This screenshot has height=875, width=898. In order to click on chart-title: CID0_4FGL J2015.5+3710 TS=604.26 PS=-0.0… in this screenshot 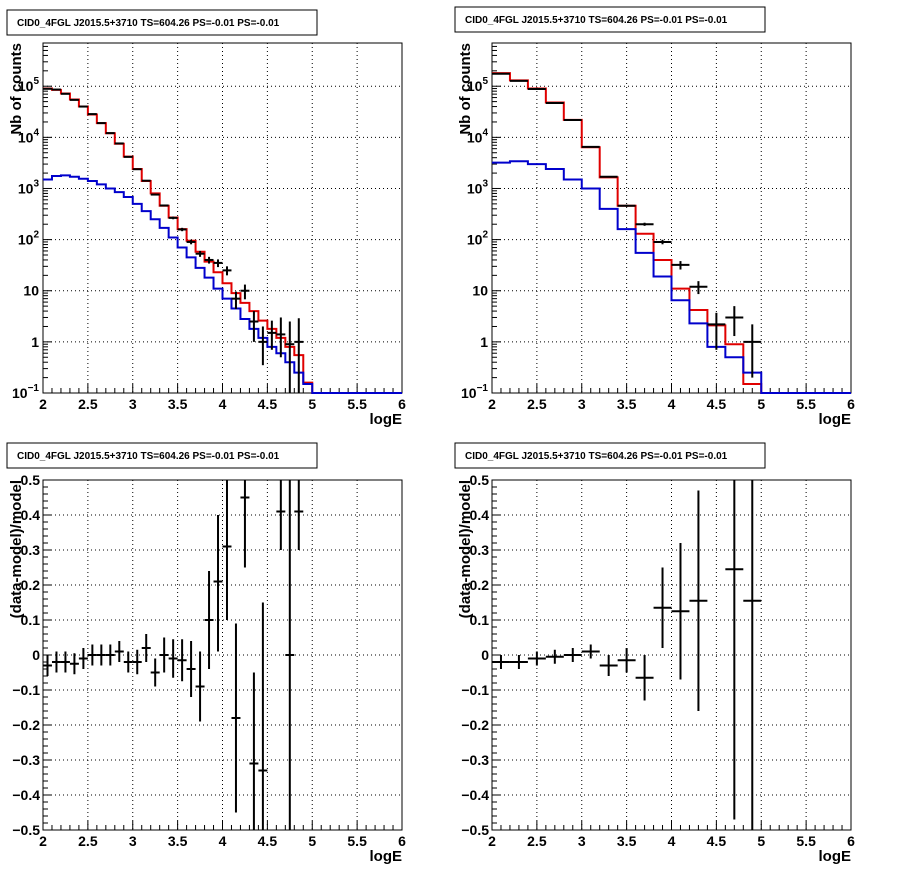, I will do `click(596, 456)`.